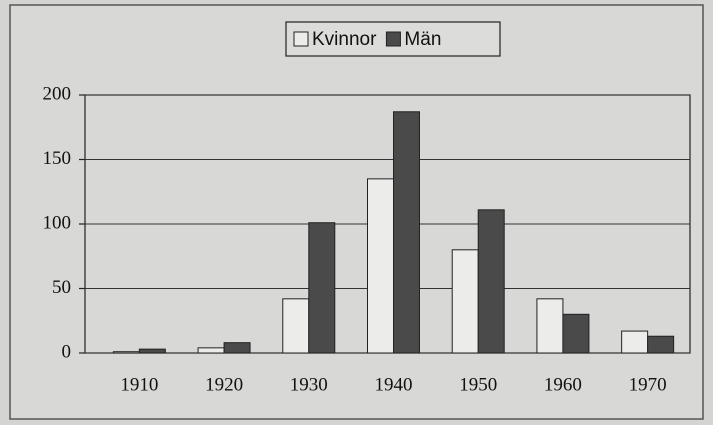 The height and width of the screenshot is (425, 713). What do you see at coordinates (394, 384) in the screenshot?
I see `x-tick-label: 1940` at bounding box center [394, 384].